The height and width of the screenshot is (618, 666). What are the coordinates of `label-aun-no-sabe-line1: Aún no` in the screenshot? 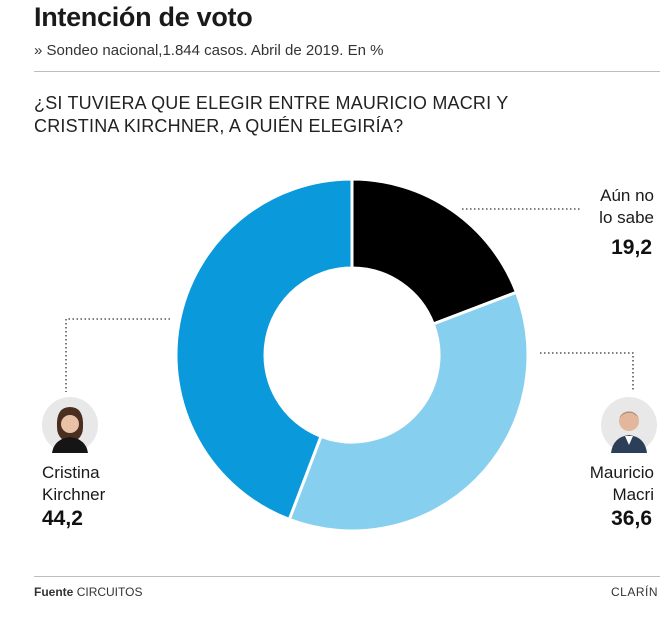 It's located at (627, 195).